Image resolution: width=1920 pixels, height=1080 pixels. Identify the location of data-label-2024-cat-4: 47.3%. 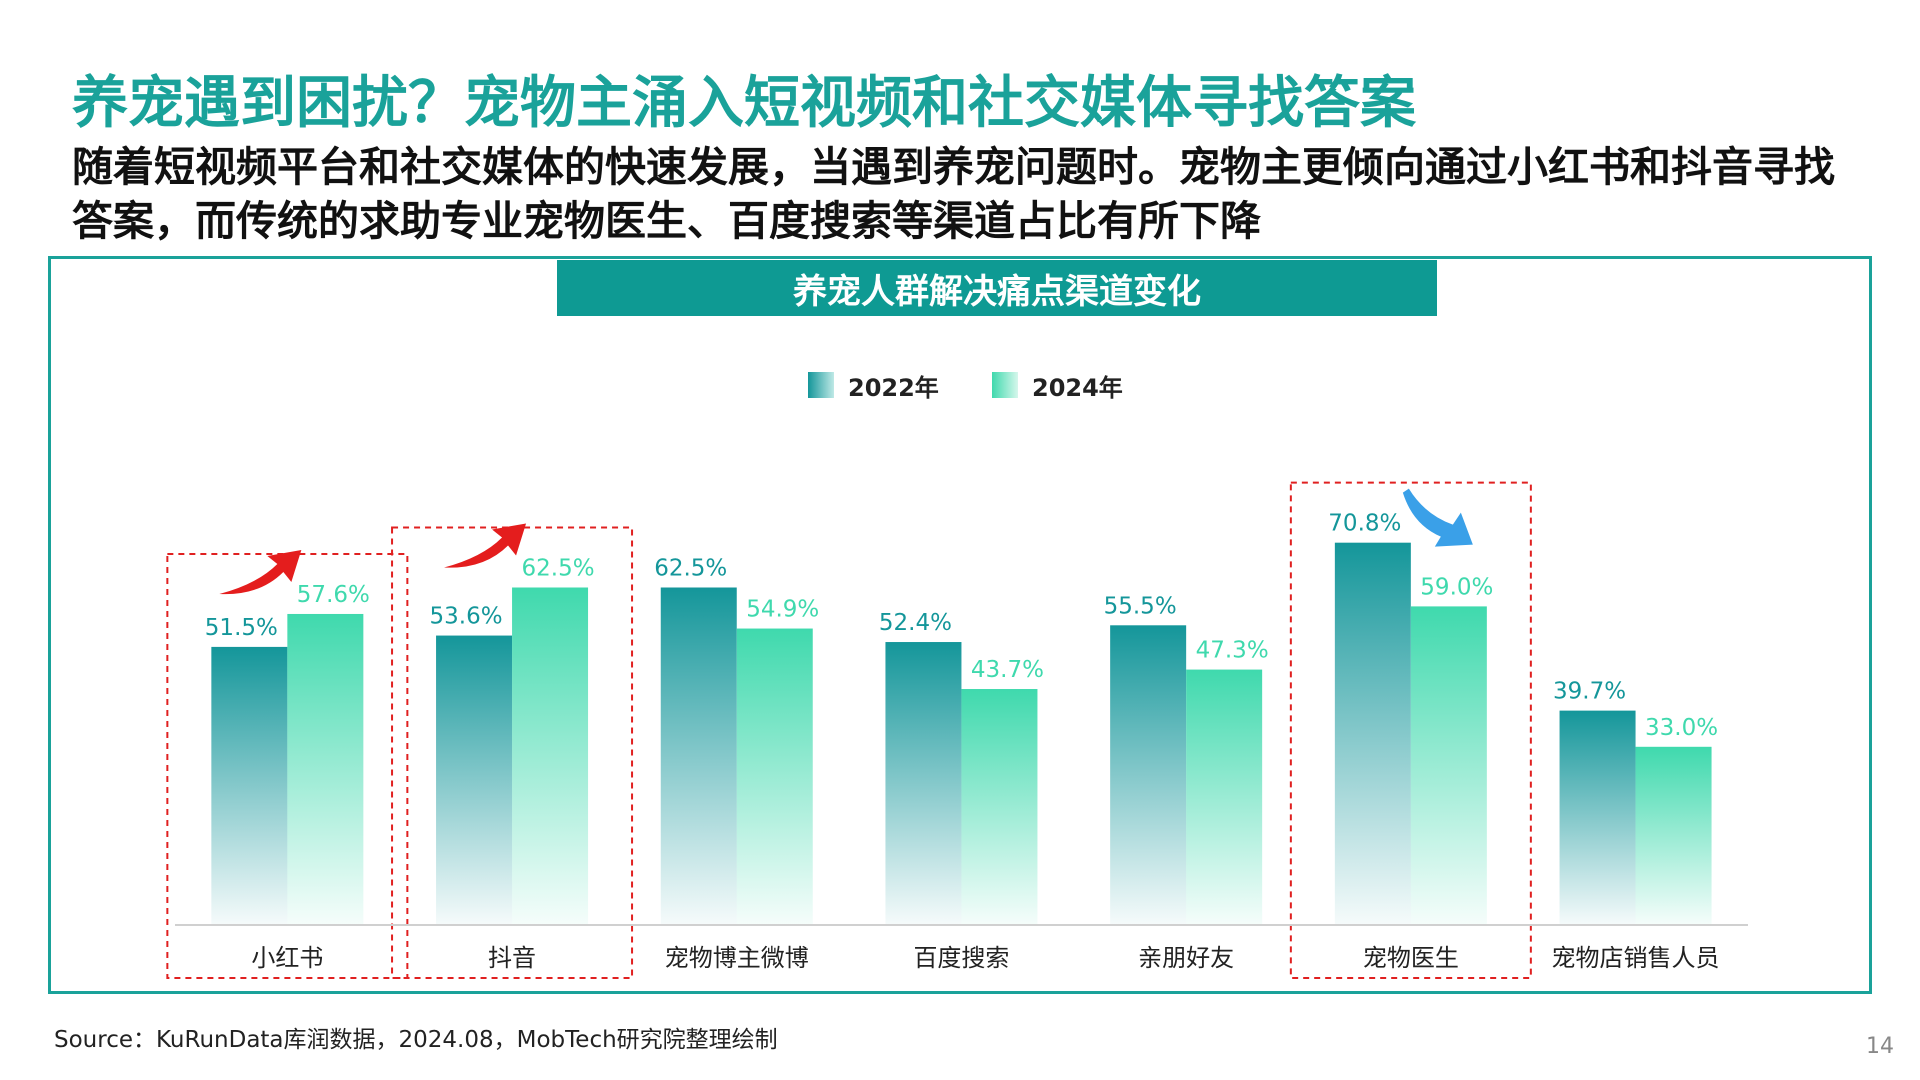
(1232, 651).